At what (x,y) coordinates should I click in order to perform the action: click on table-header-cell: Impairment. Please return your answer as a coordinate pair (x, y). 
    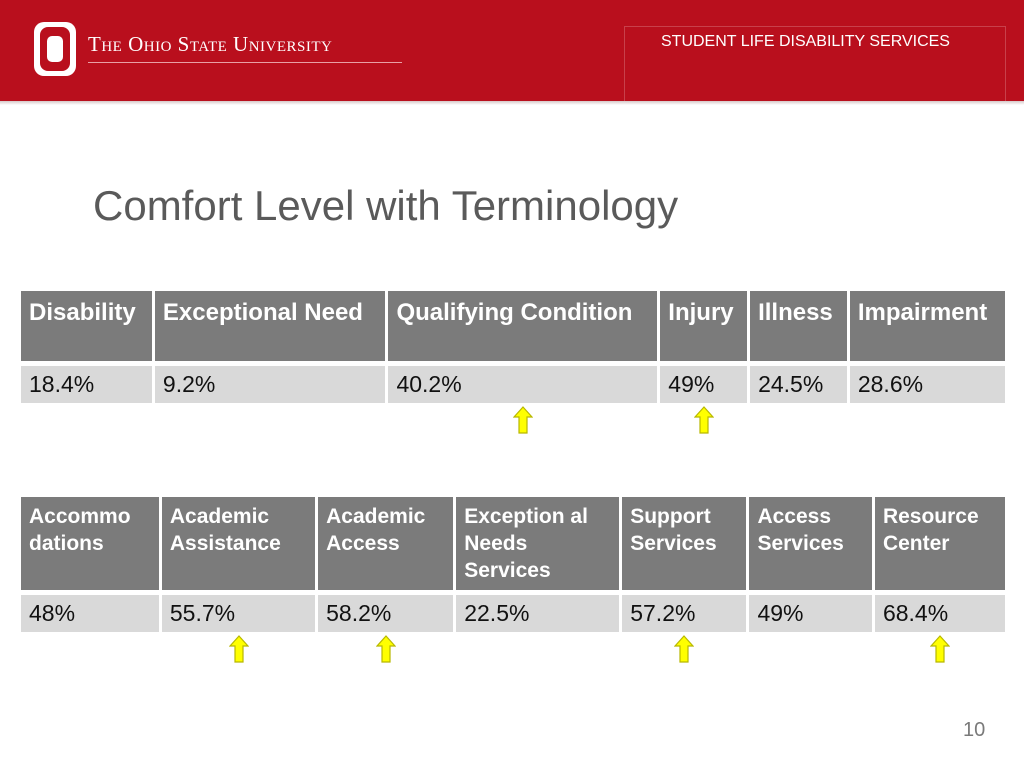
    Looking at the image, I should click on (927, 327).